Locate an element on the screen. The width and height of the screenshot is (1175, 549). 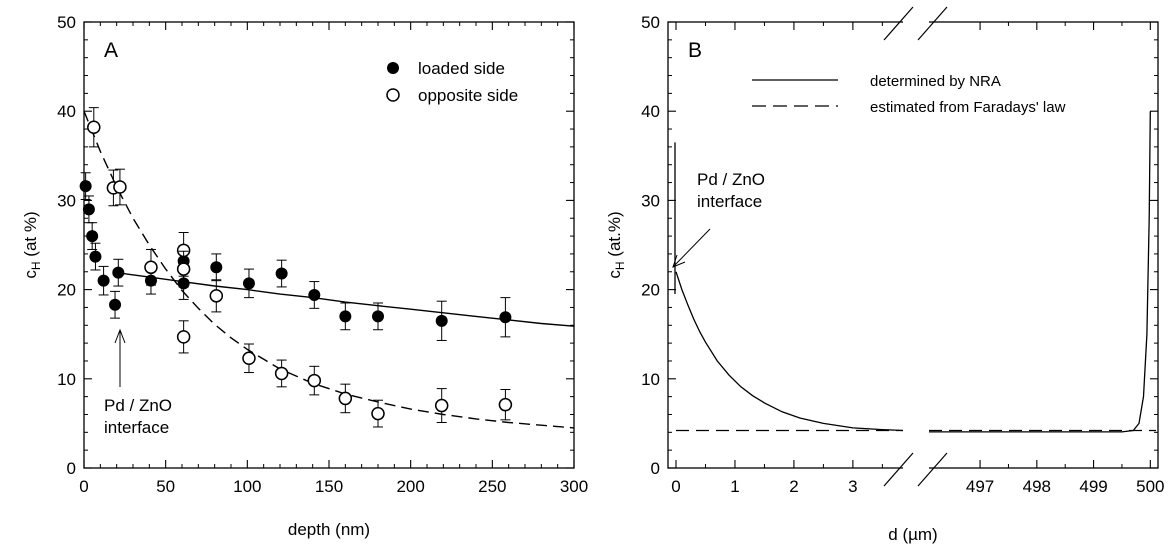
y-tick-label-b: 50 is located at coordinates (650, 22).